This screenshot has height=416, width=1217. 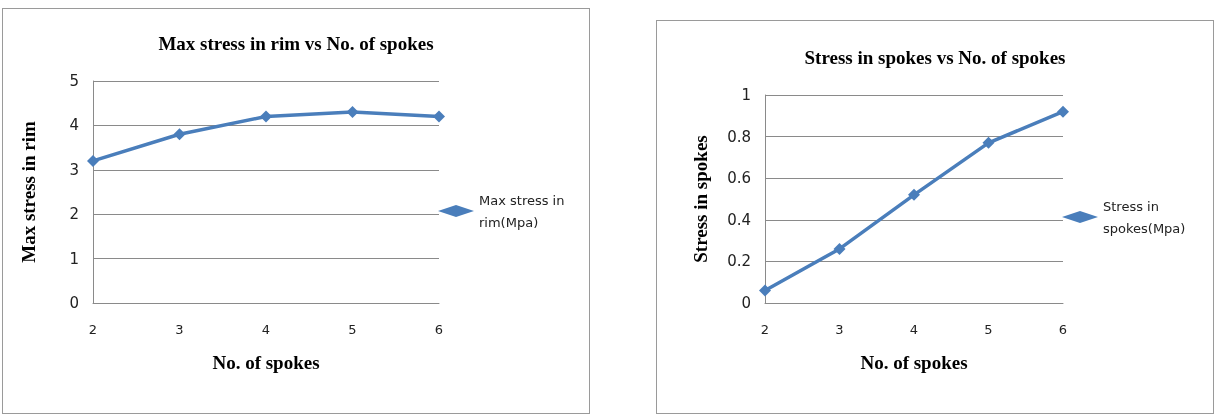 What do you see at coordinates (74, 214) in the screenshot?
I see `y-tick-label: 2` at bounding box center [74, 214].